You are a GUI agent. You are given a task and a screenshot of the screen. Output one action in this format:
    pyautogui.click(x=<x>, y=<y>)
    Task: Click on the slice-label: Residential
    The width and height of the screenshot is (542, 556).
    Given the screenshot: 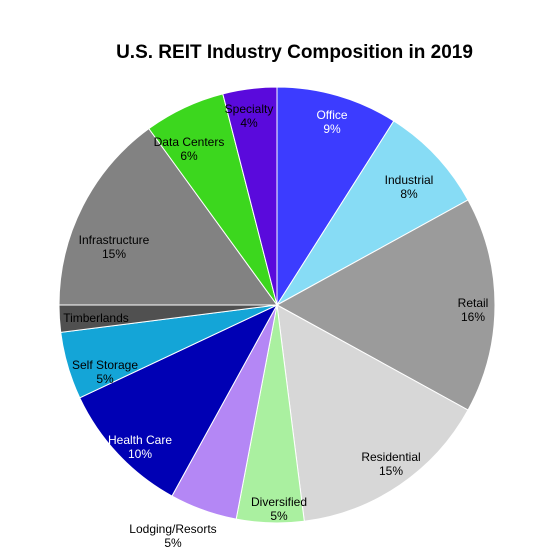 What is the action you would take?
    pyautogui.click(x=390, y=457)
    